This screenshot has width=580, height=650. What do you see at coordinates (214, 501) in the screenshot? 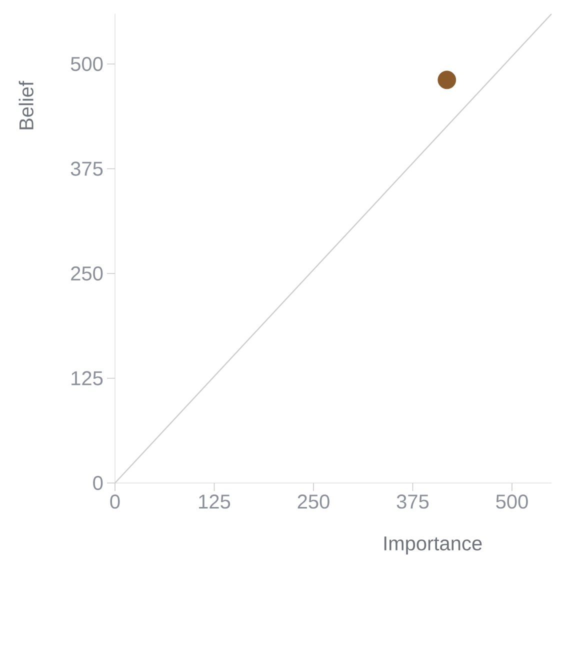
I see `x-tick-label: 125` at bounding box center [214, 501].